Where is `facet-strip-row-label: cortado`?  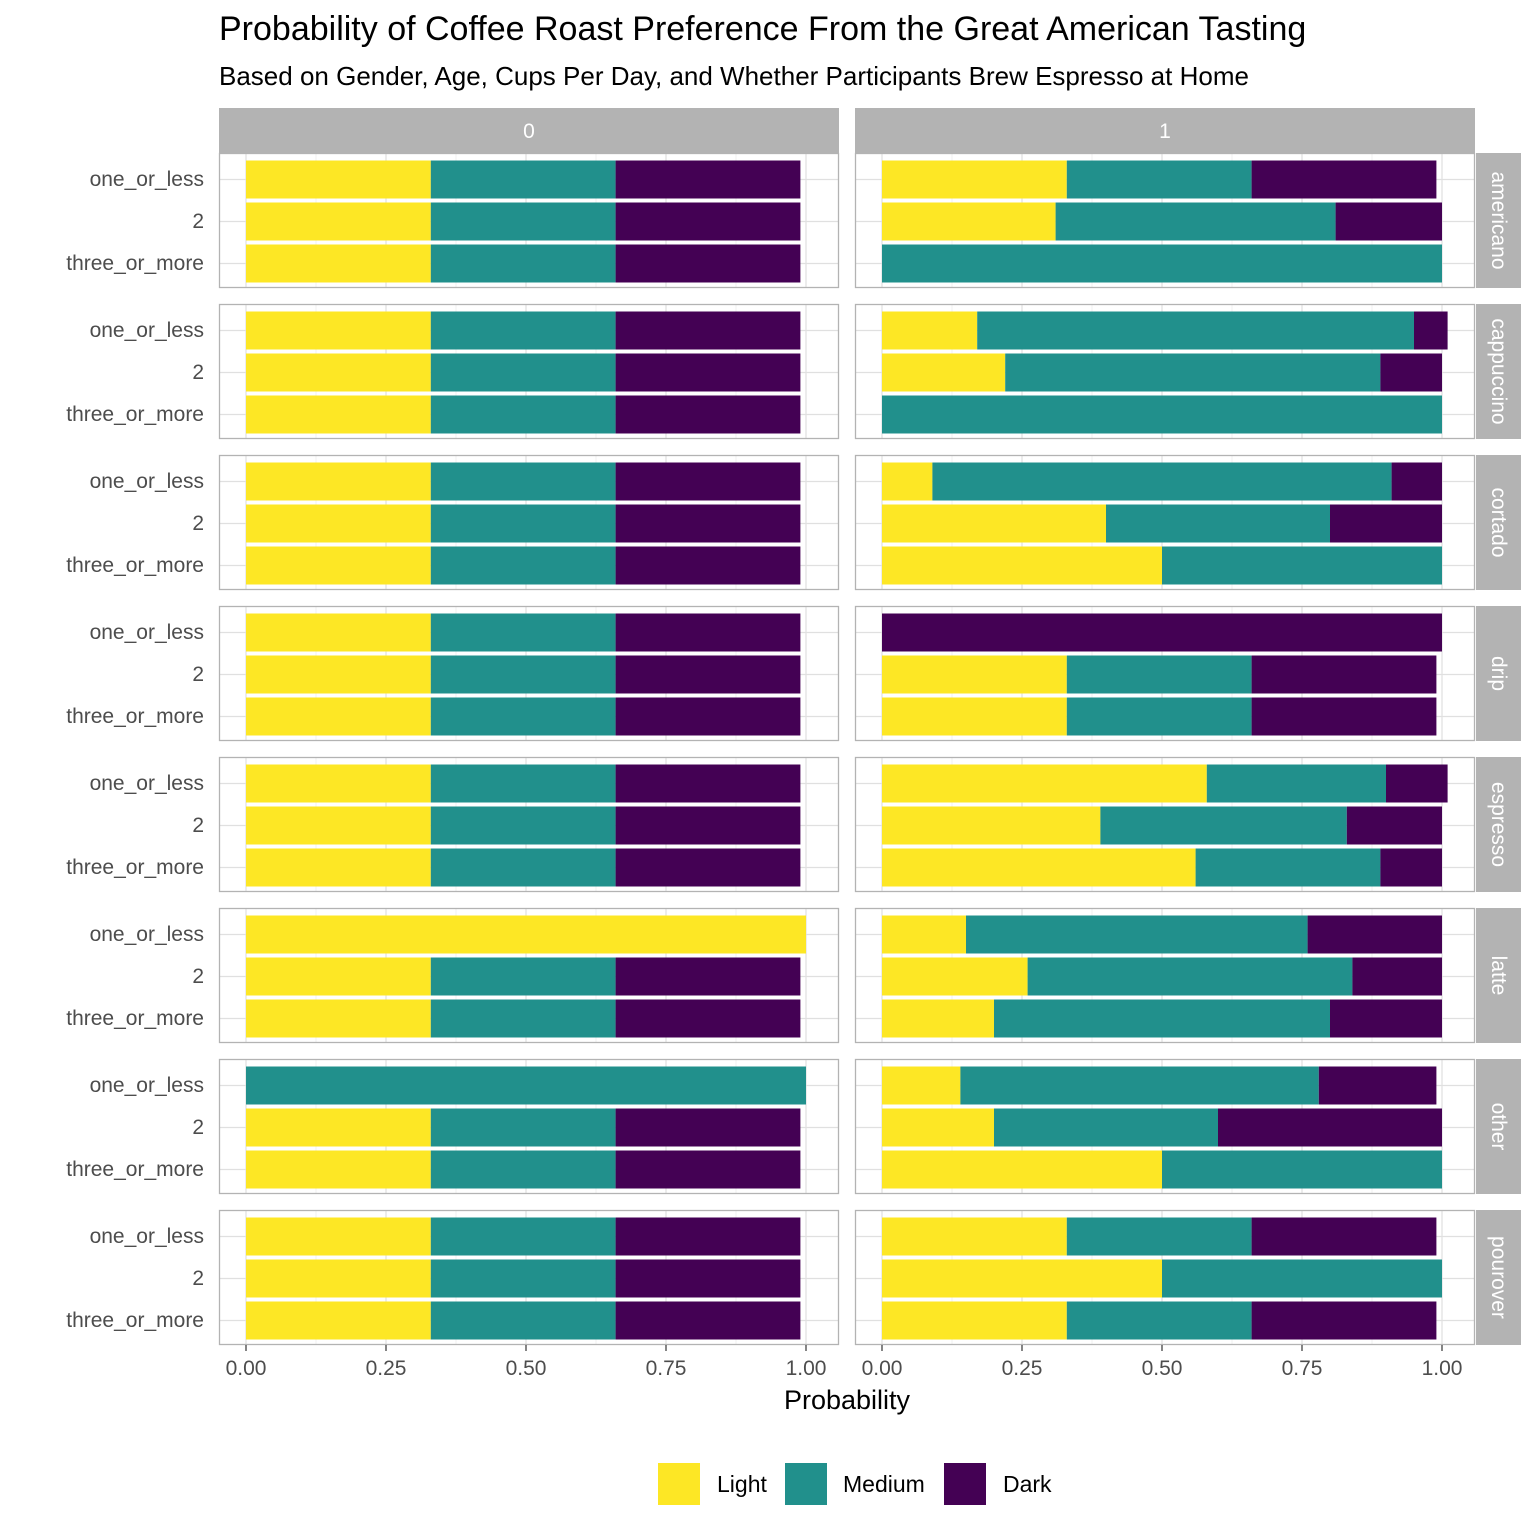 facet-strip-row-label: cortado is located at coordinates (1498, 522).